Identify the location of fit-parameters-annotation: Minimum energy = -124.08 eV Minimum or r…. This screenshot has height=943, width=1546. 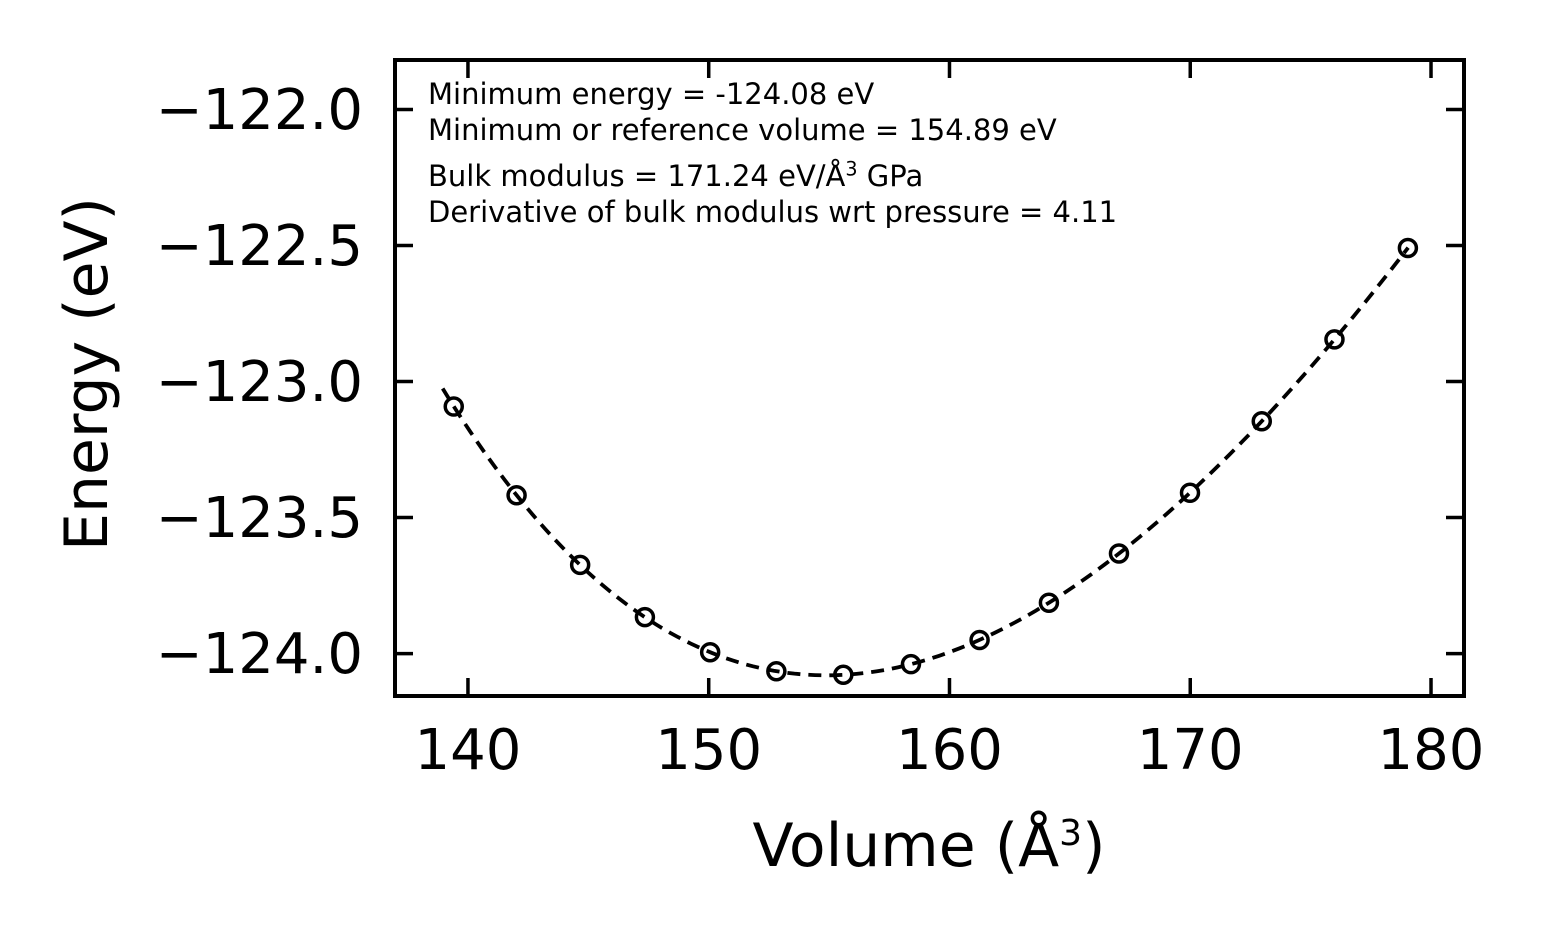
(772, 153).